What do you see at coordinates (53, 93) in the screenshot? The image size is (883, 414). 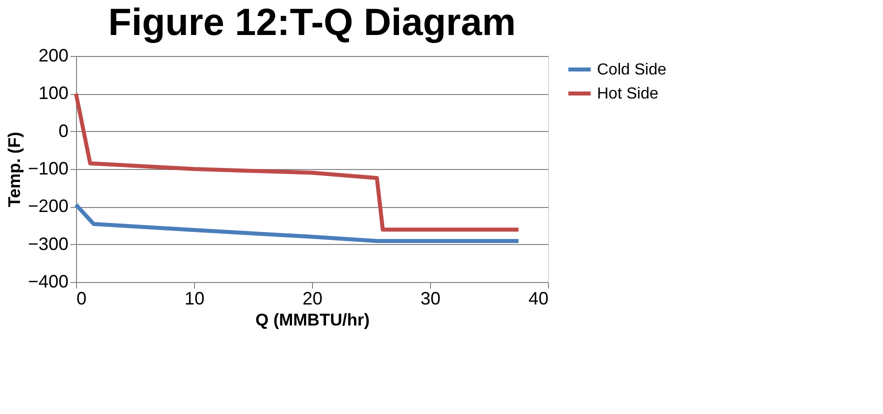 I see `y-tick-label: 100` at bounding box center [53, 93].